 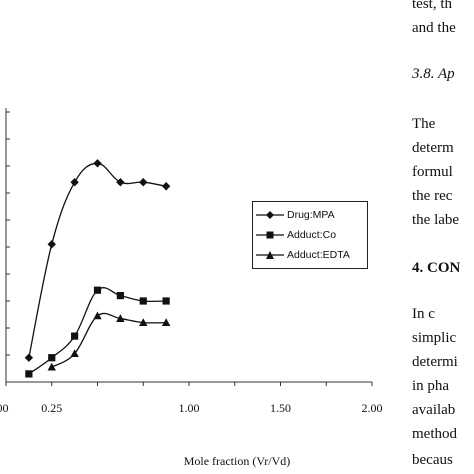 I want to click on legend-item-adduct-co: Adduct:Co, so click(x=311, y=235).